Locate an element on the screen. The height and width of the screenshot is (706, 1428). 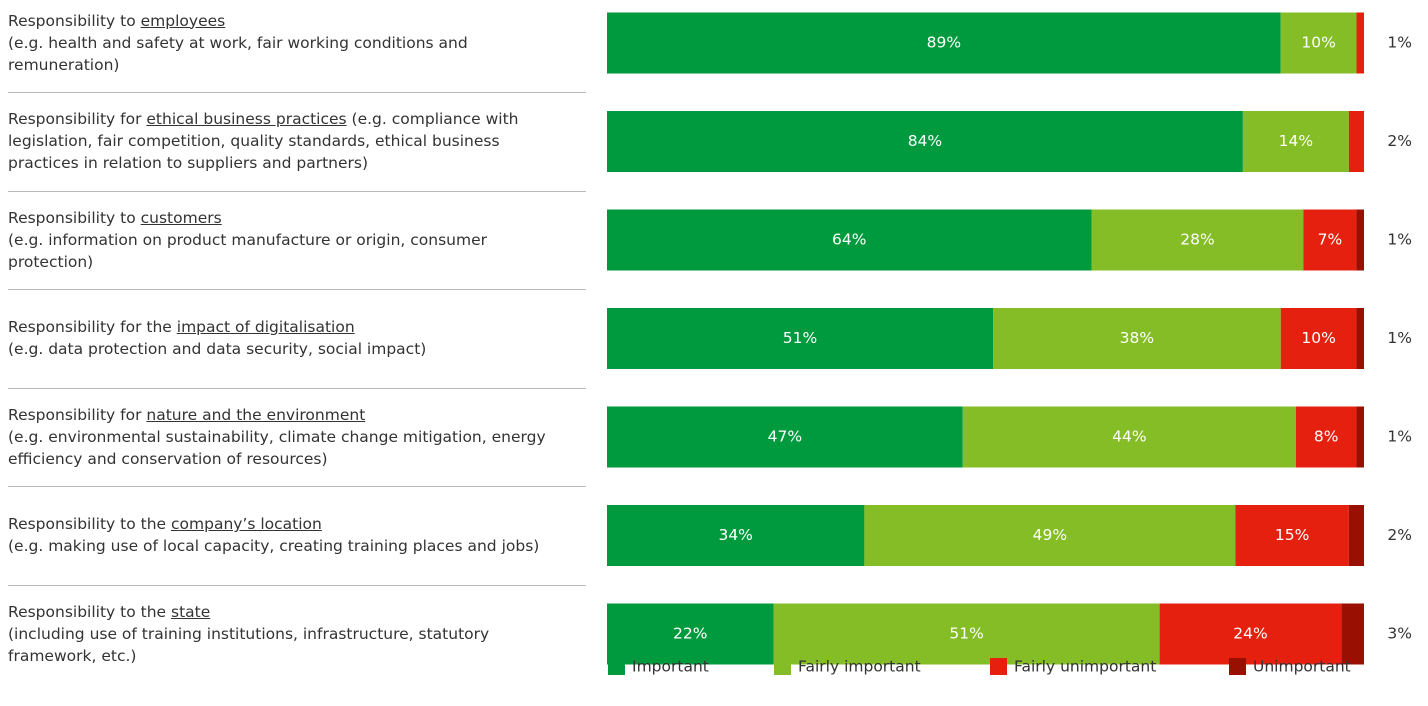
value-label: 84% is located at coordinates (925, 141).